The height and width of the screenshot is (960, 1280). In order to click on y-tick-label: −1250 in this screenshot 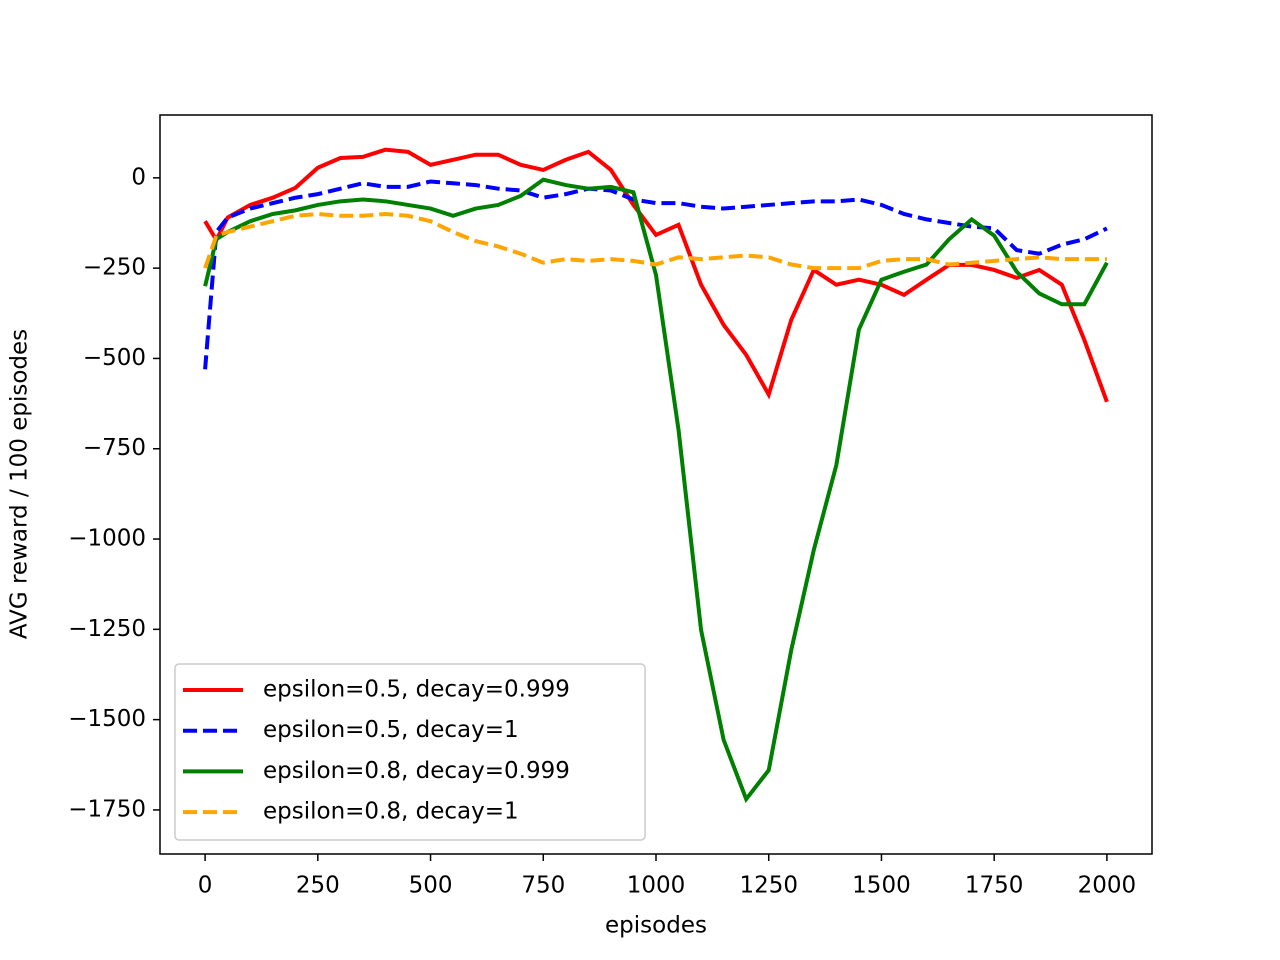, I will do `click(107, 629)`.